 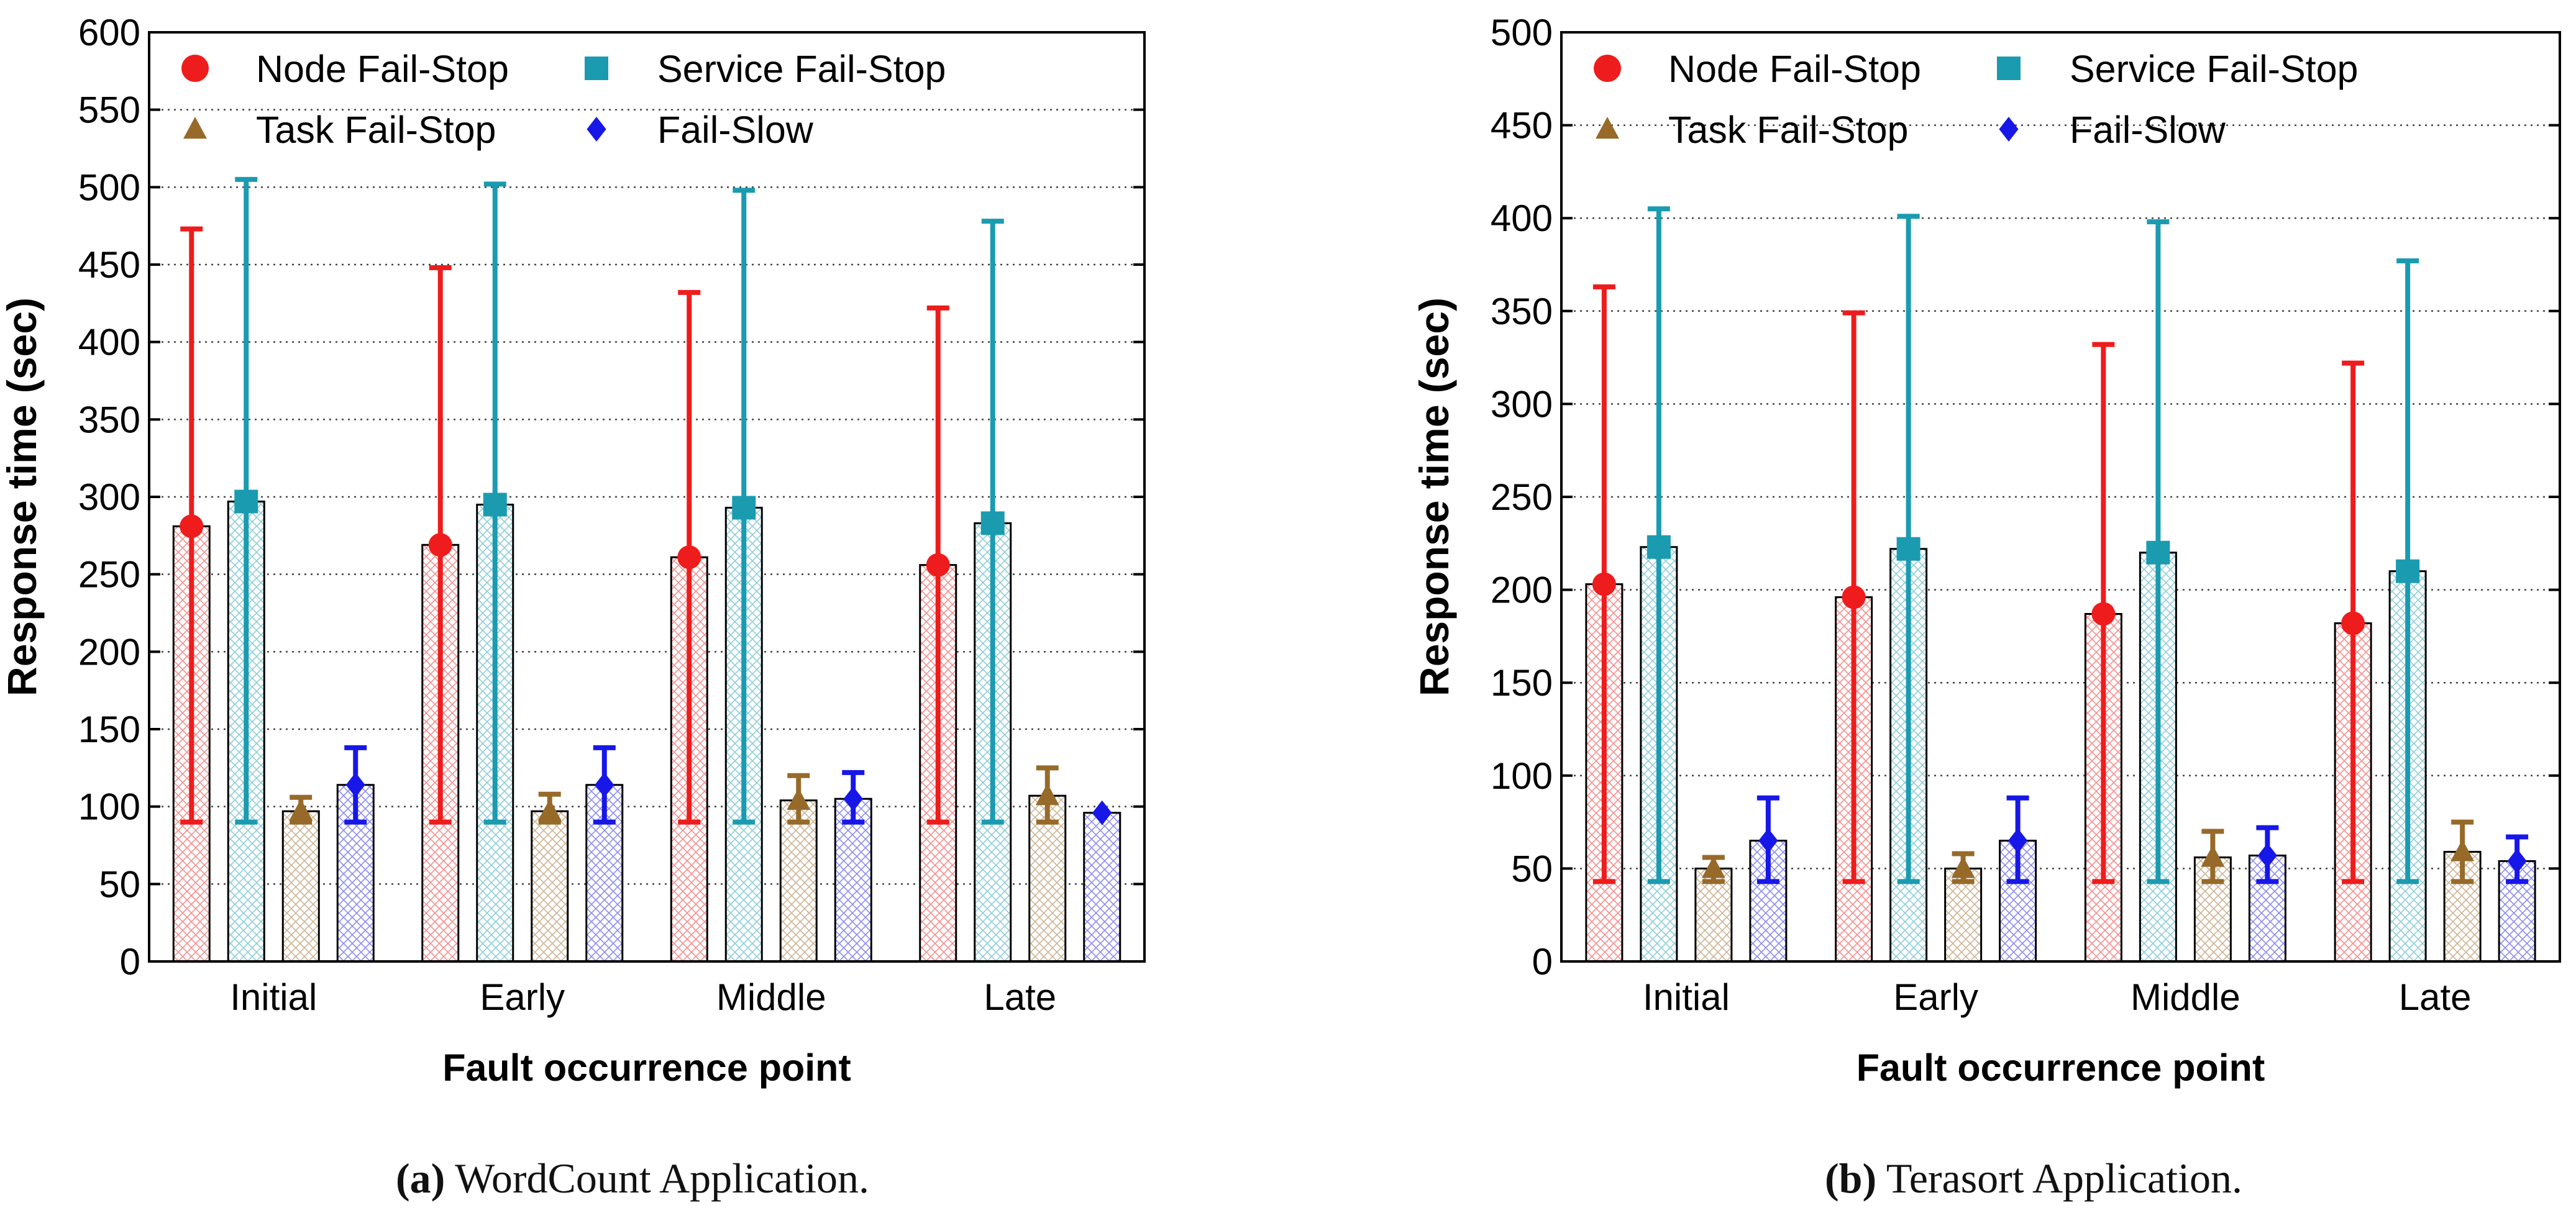 What do you see at coordinates (2064, 1179) in the screenshot?
I see `caption-text: Terasort Application.` at bounding box center [2064, 1179].